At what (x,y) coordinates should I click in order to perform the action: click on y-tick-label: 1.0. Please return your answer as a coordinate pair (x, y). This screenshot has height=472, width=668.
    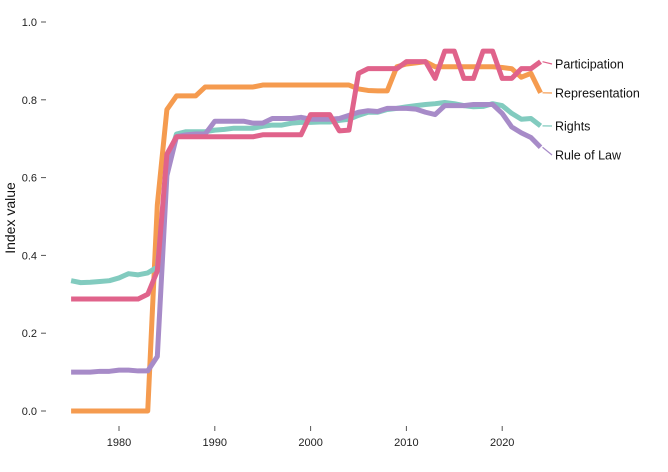
    Looking at the image, I should click on (29, 23).